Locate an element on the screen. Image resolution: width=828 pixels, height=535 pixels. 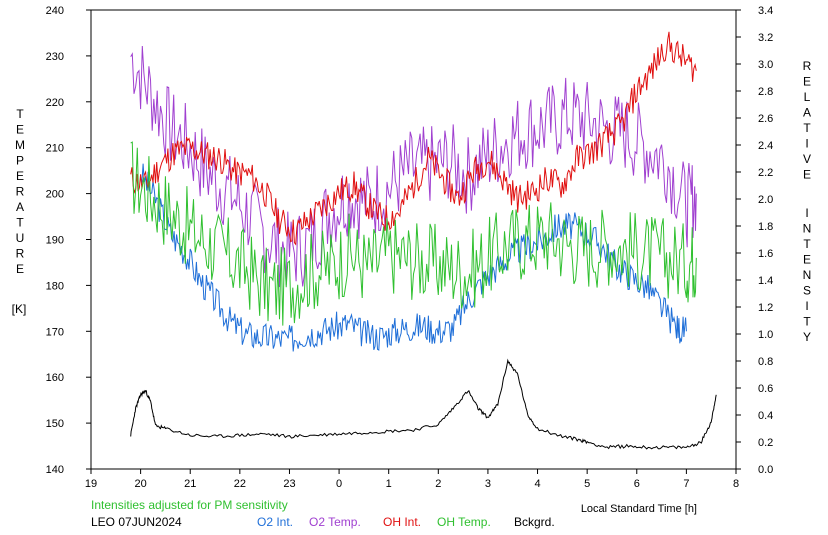
x-axis-label: Local Standard Time [h] is located at coordinates (639, 509).